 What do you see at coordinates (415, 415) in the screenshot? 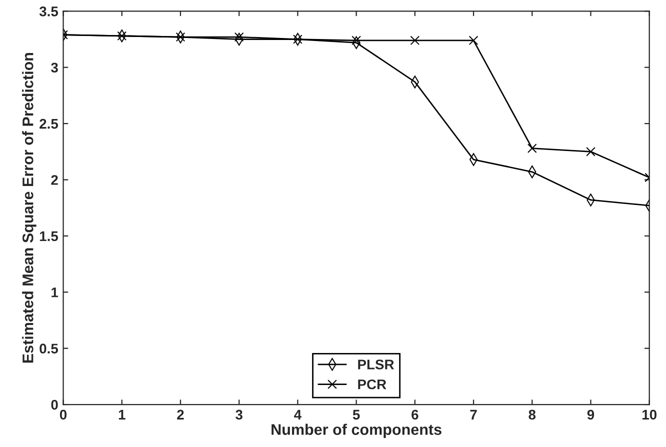
I see `x-tick-label: 6` at bounding box center [415, 415].